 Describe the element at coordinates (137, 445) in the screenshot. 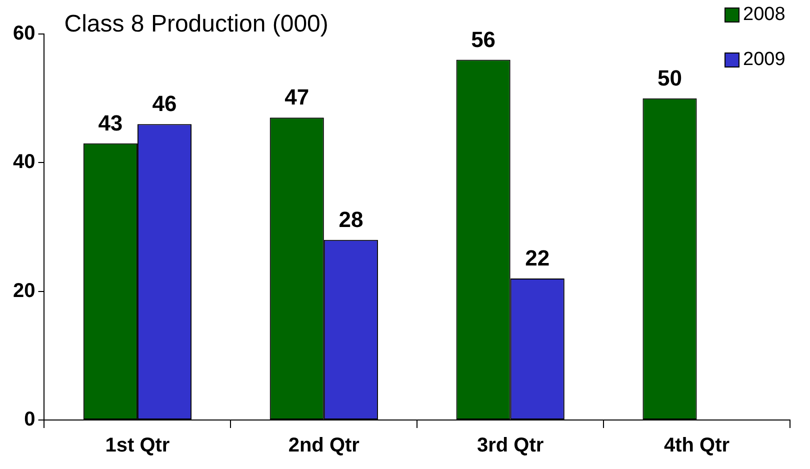

I see `x-tick-label: 1st Qtr` at that location.